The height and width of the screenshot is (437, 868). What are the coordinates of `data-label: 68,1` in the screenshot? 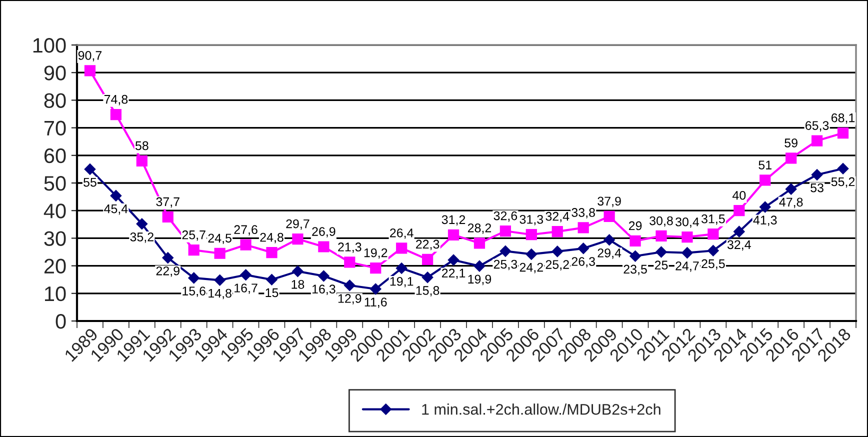 It's located at (843, 118).